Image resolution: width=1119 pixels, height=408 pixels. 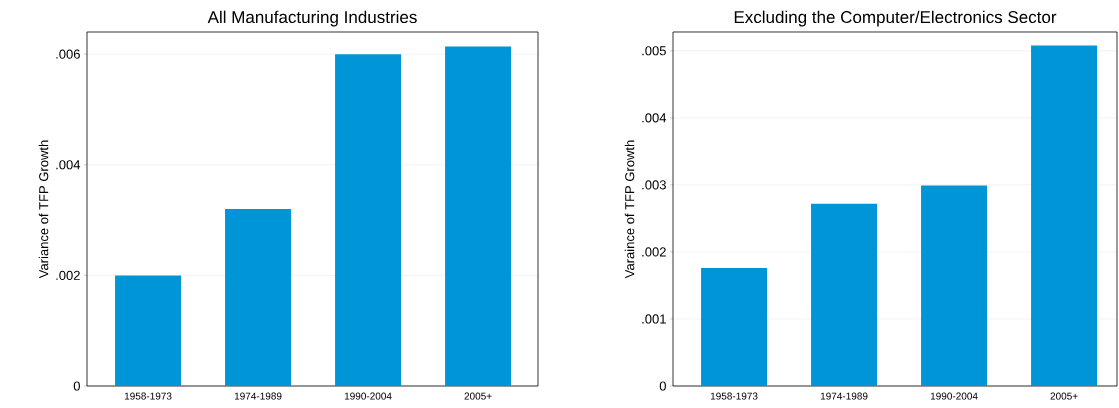 I want to click on y-tick-label: .001, so click(x=654, y=319).